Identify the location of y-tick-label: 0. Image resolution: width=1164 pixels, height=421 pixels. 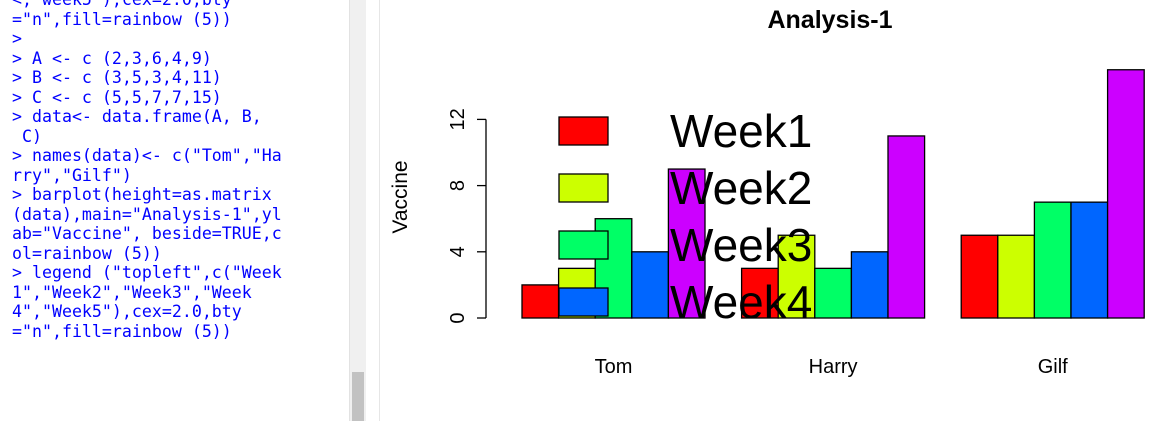
(458, 317).